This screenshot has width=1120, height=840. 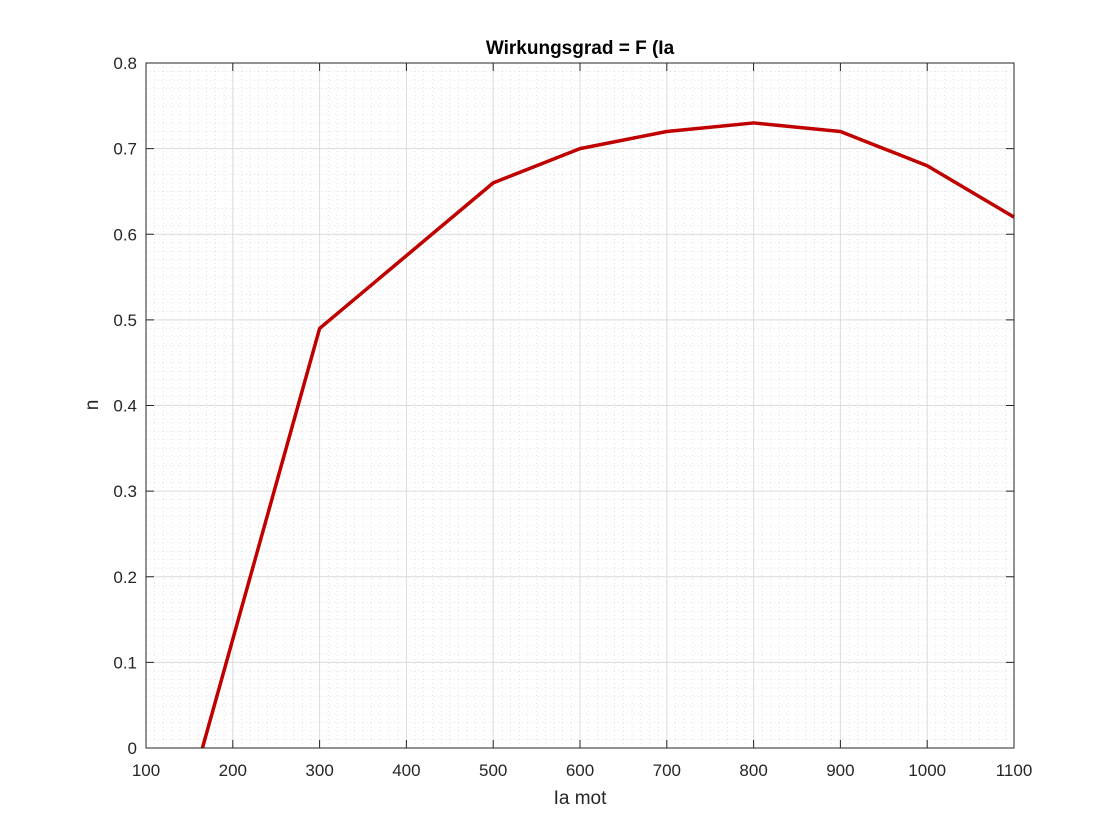 What do you see at coordinates (753, 770) in the screenshot?
I see `x-tick-label: 800` at bounding box center [753, 770].